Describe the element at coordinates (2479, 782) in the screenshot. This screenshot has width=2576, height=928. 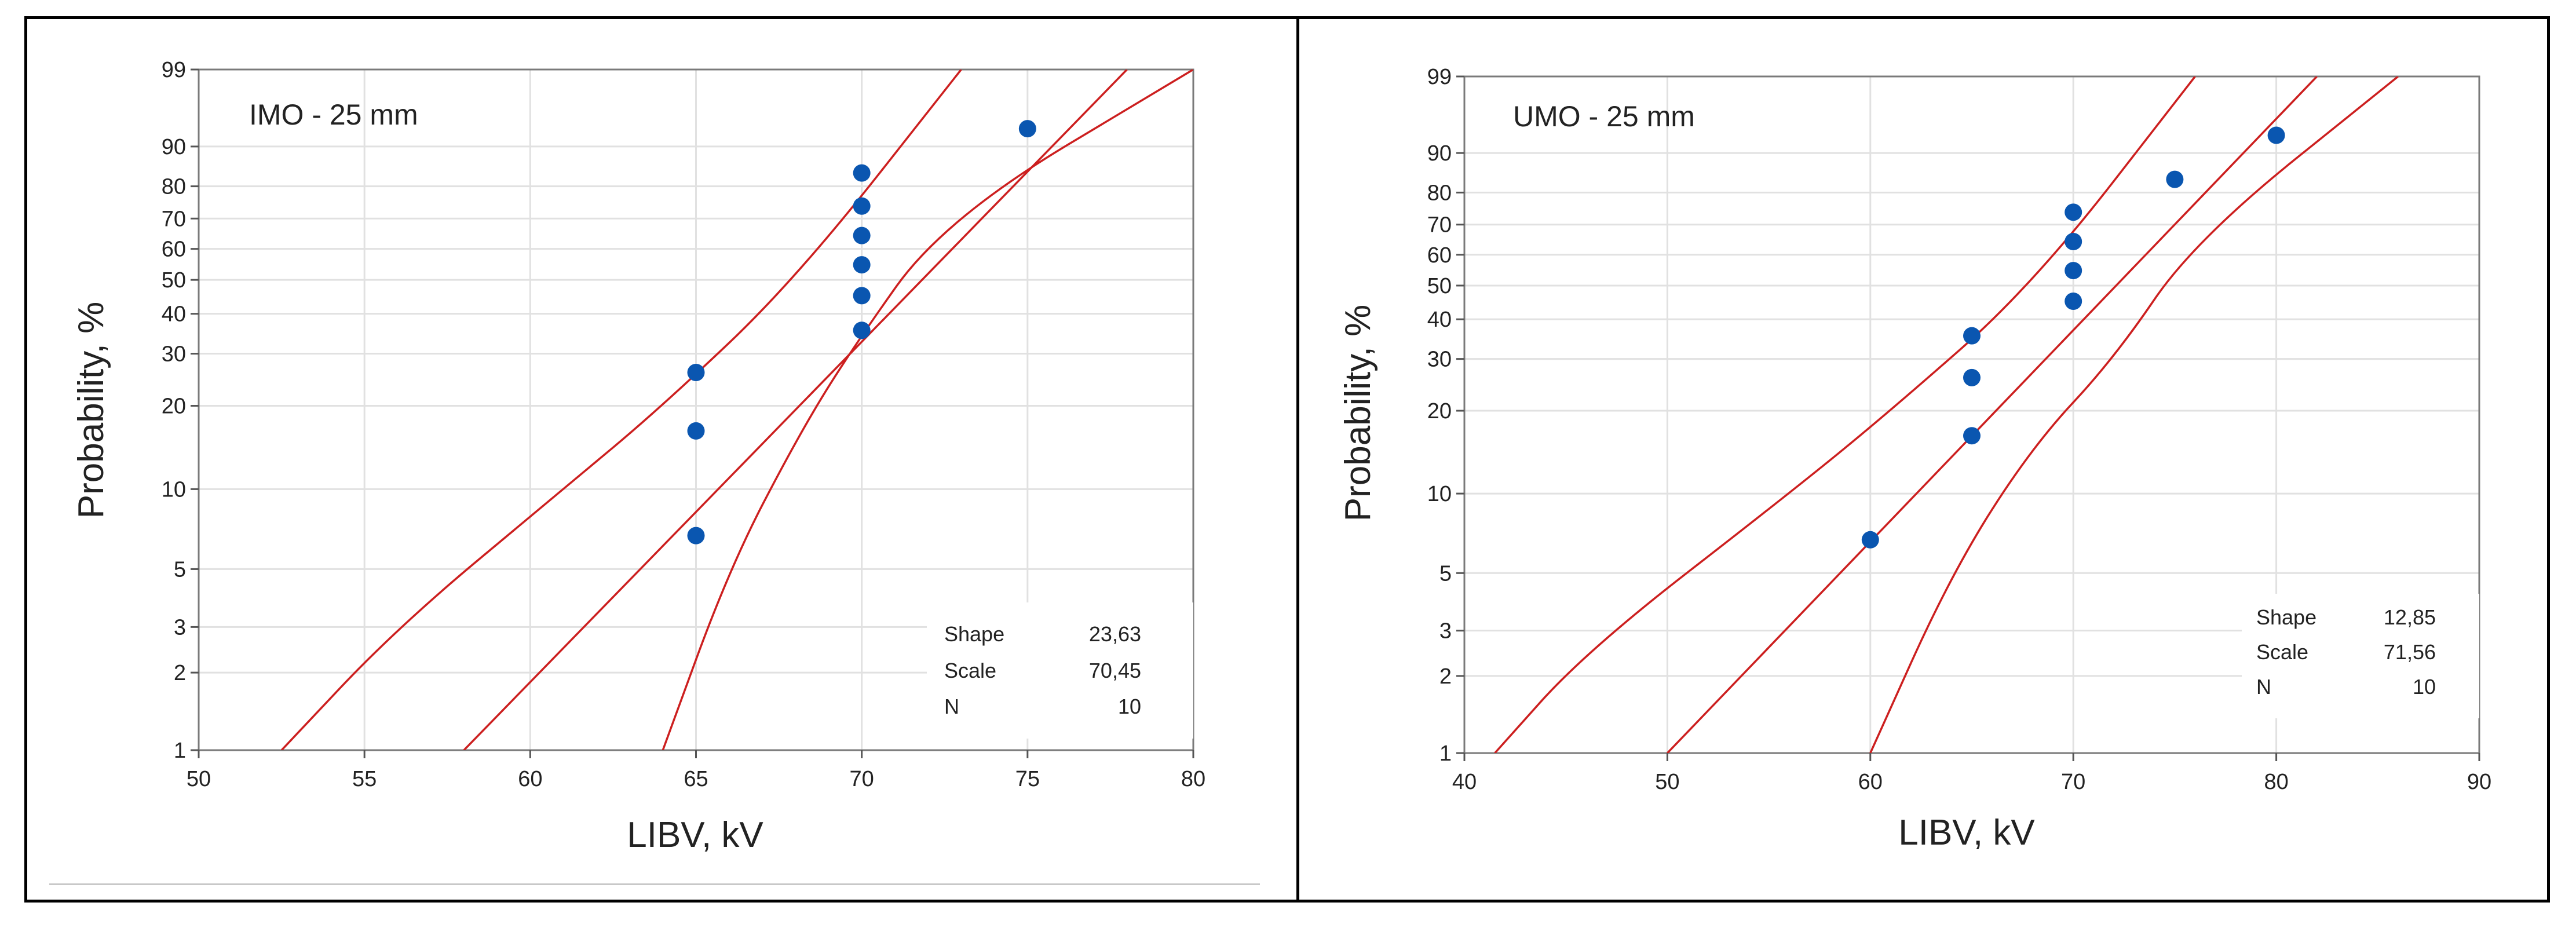
I see `x-tick-label: 90` at that location.